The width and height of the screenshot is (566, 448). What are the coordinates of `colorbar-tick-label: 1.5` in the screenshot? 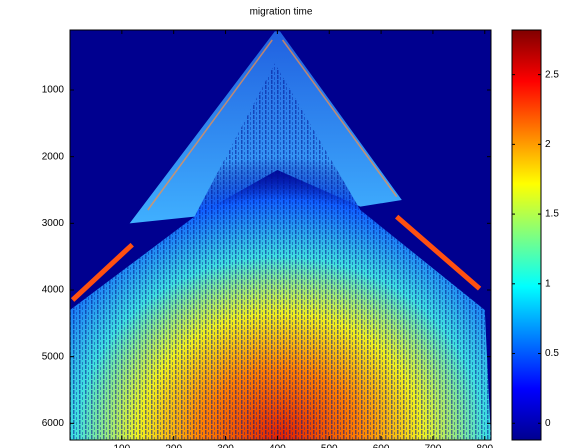 It's located at (552, 214).